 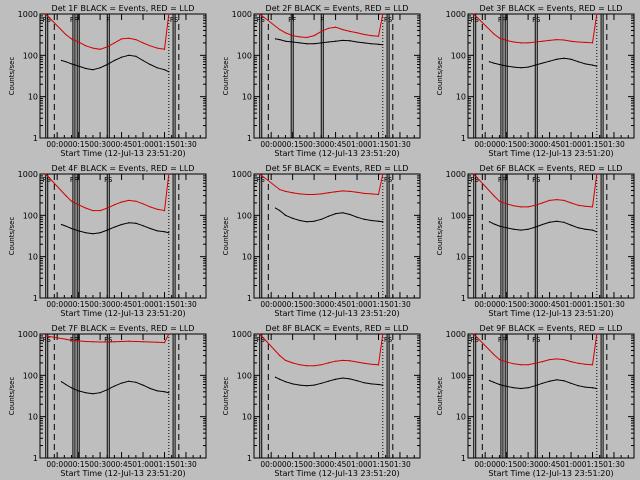 I want to click on y-axis-label: Counts/sec, so click(x=12, y=76).